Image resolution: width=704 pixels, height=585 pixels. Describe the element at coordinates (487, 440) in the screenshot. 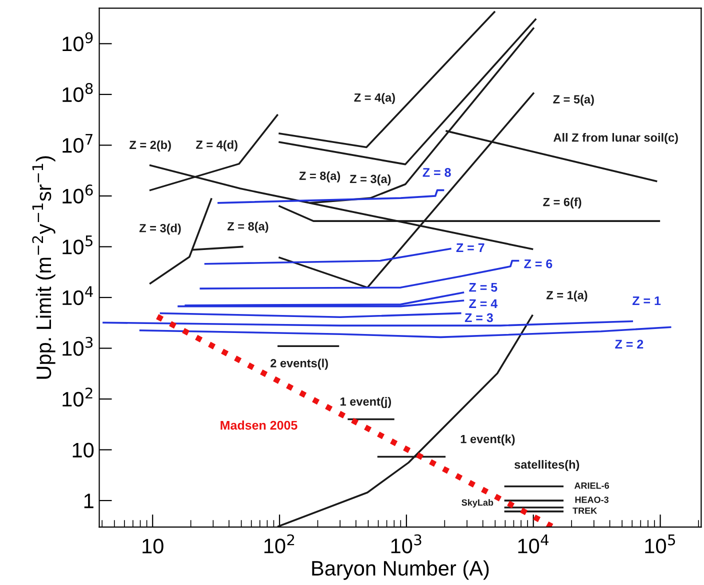

I see `annotation: 1 event(k)` at that location.